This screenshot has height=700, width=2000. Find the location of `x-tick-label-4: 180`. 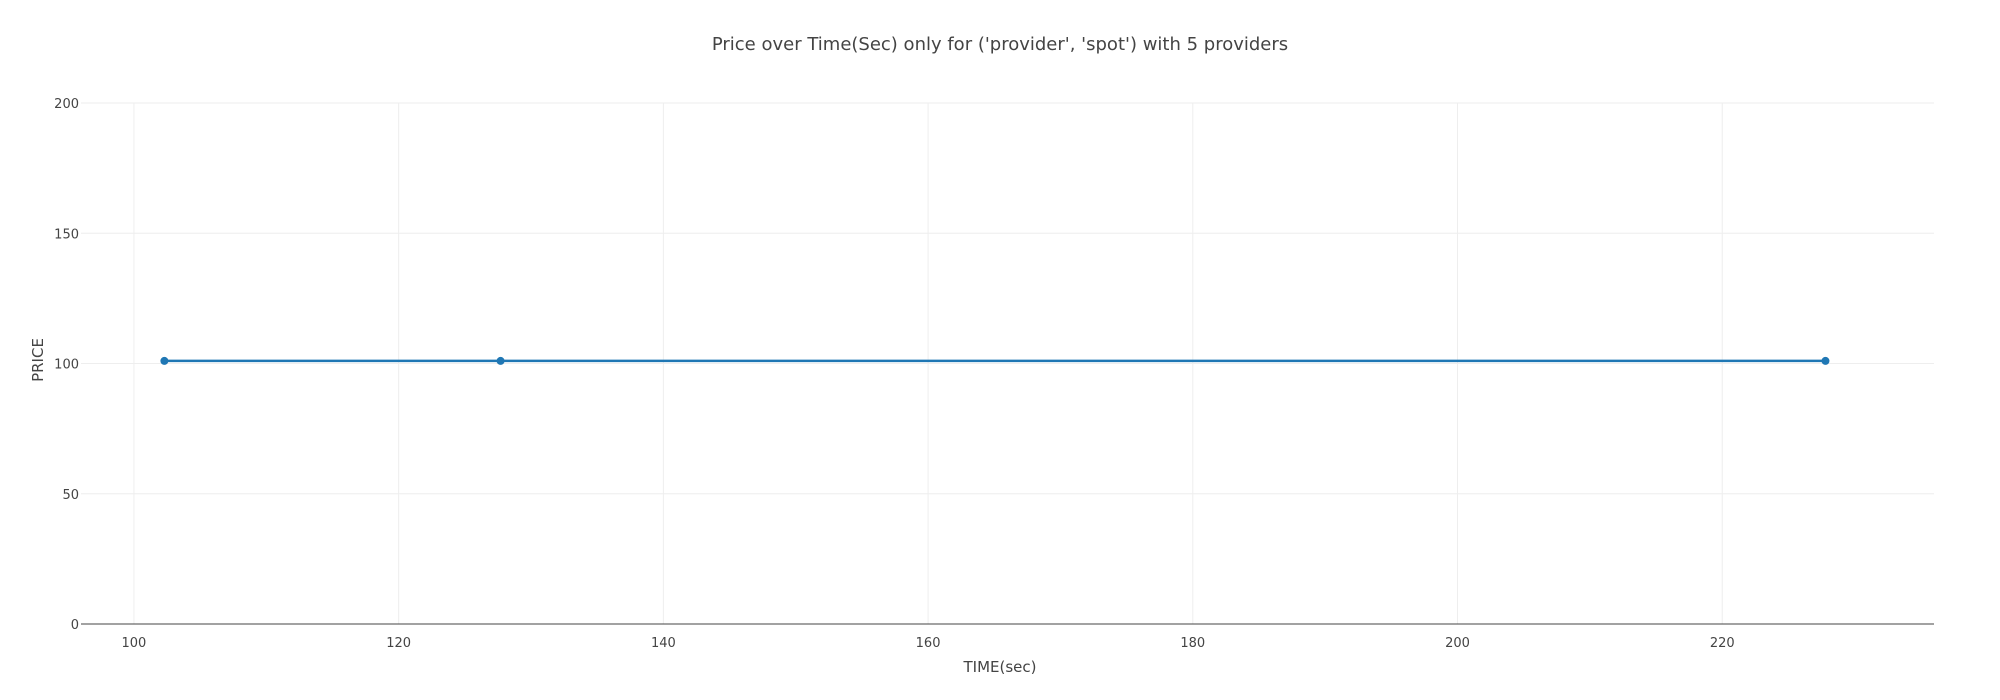

x-tick-label-4: 180 is located at coordinates (1192, 643).